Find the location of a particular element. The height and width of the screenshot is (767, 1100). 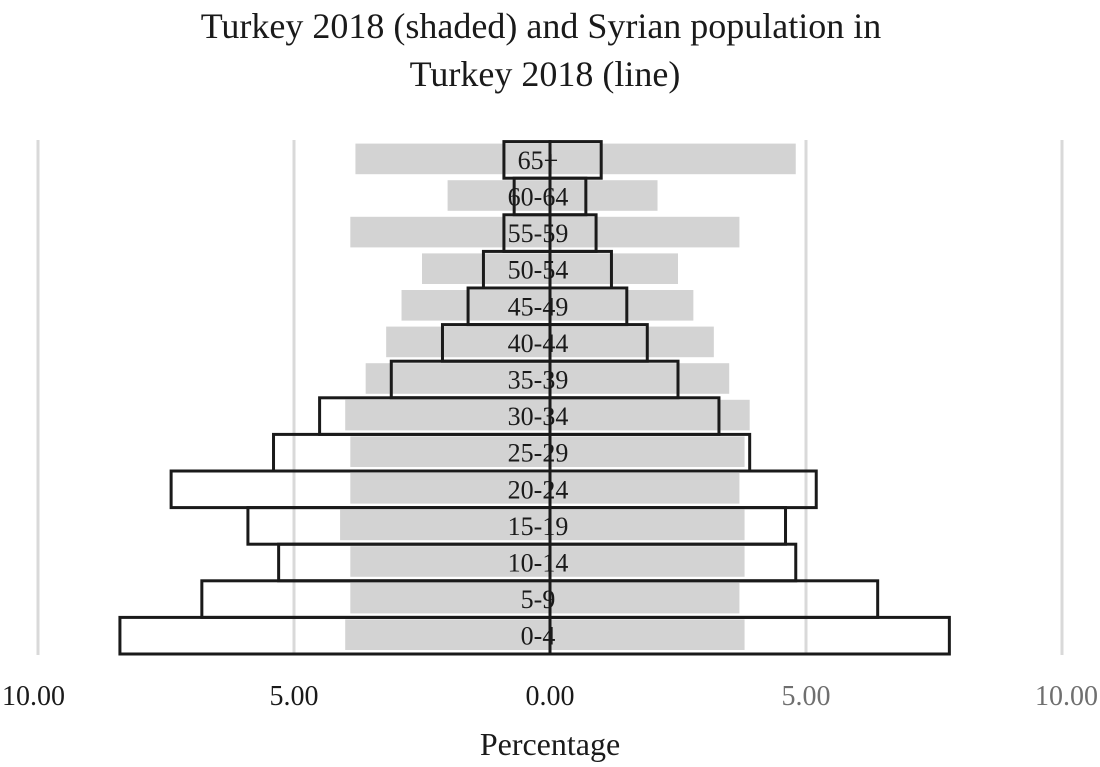

age-label-5-9: 5-9 is located at coordinates (538, 599).